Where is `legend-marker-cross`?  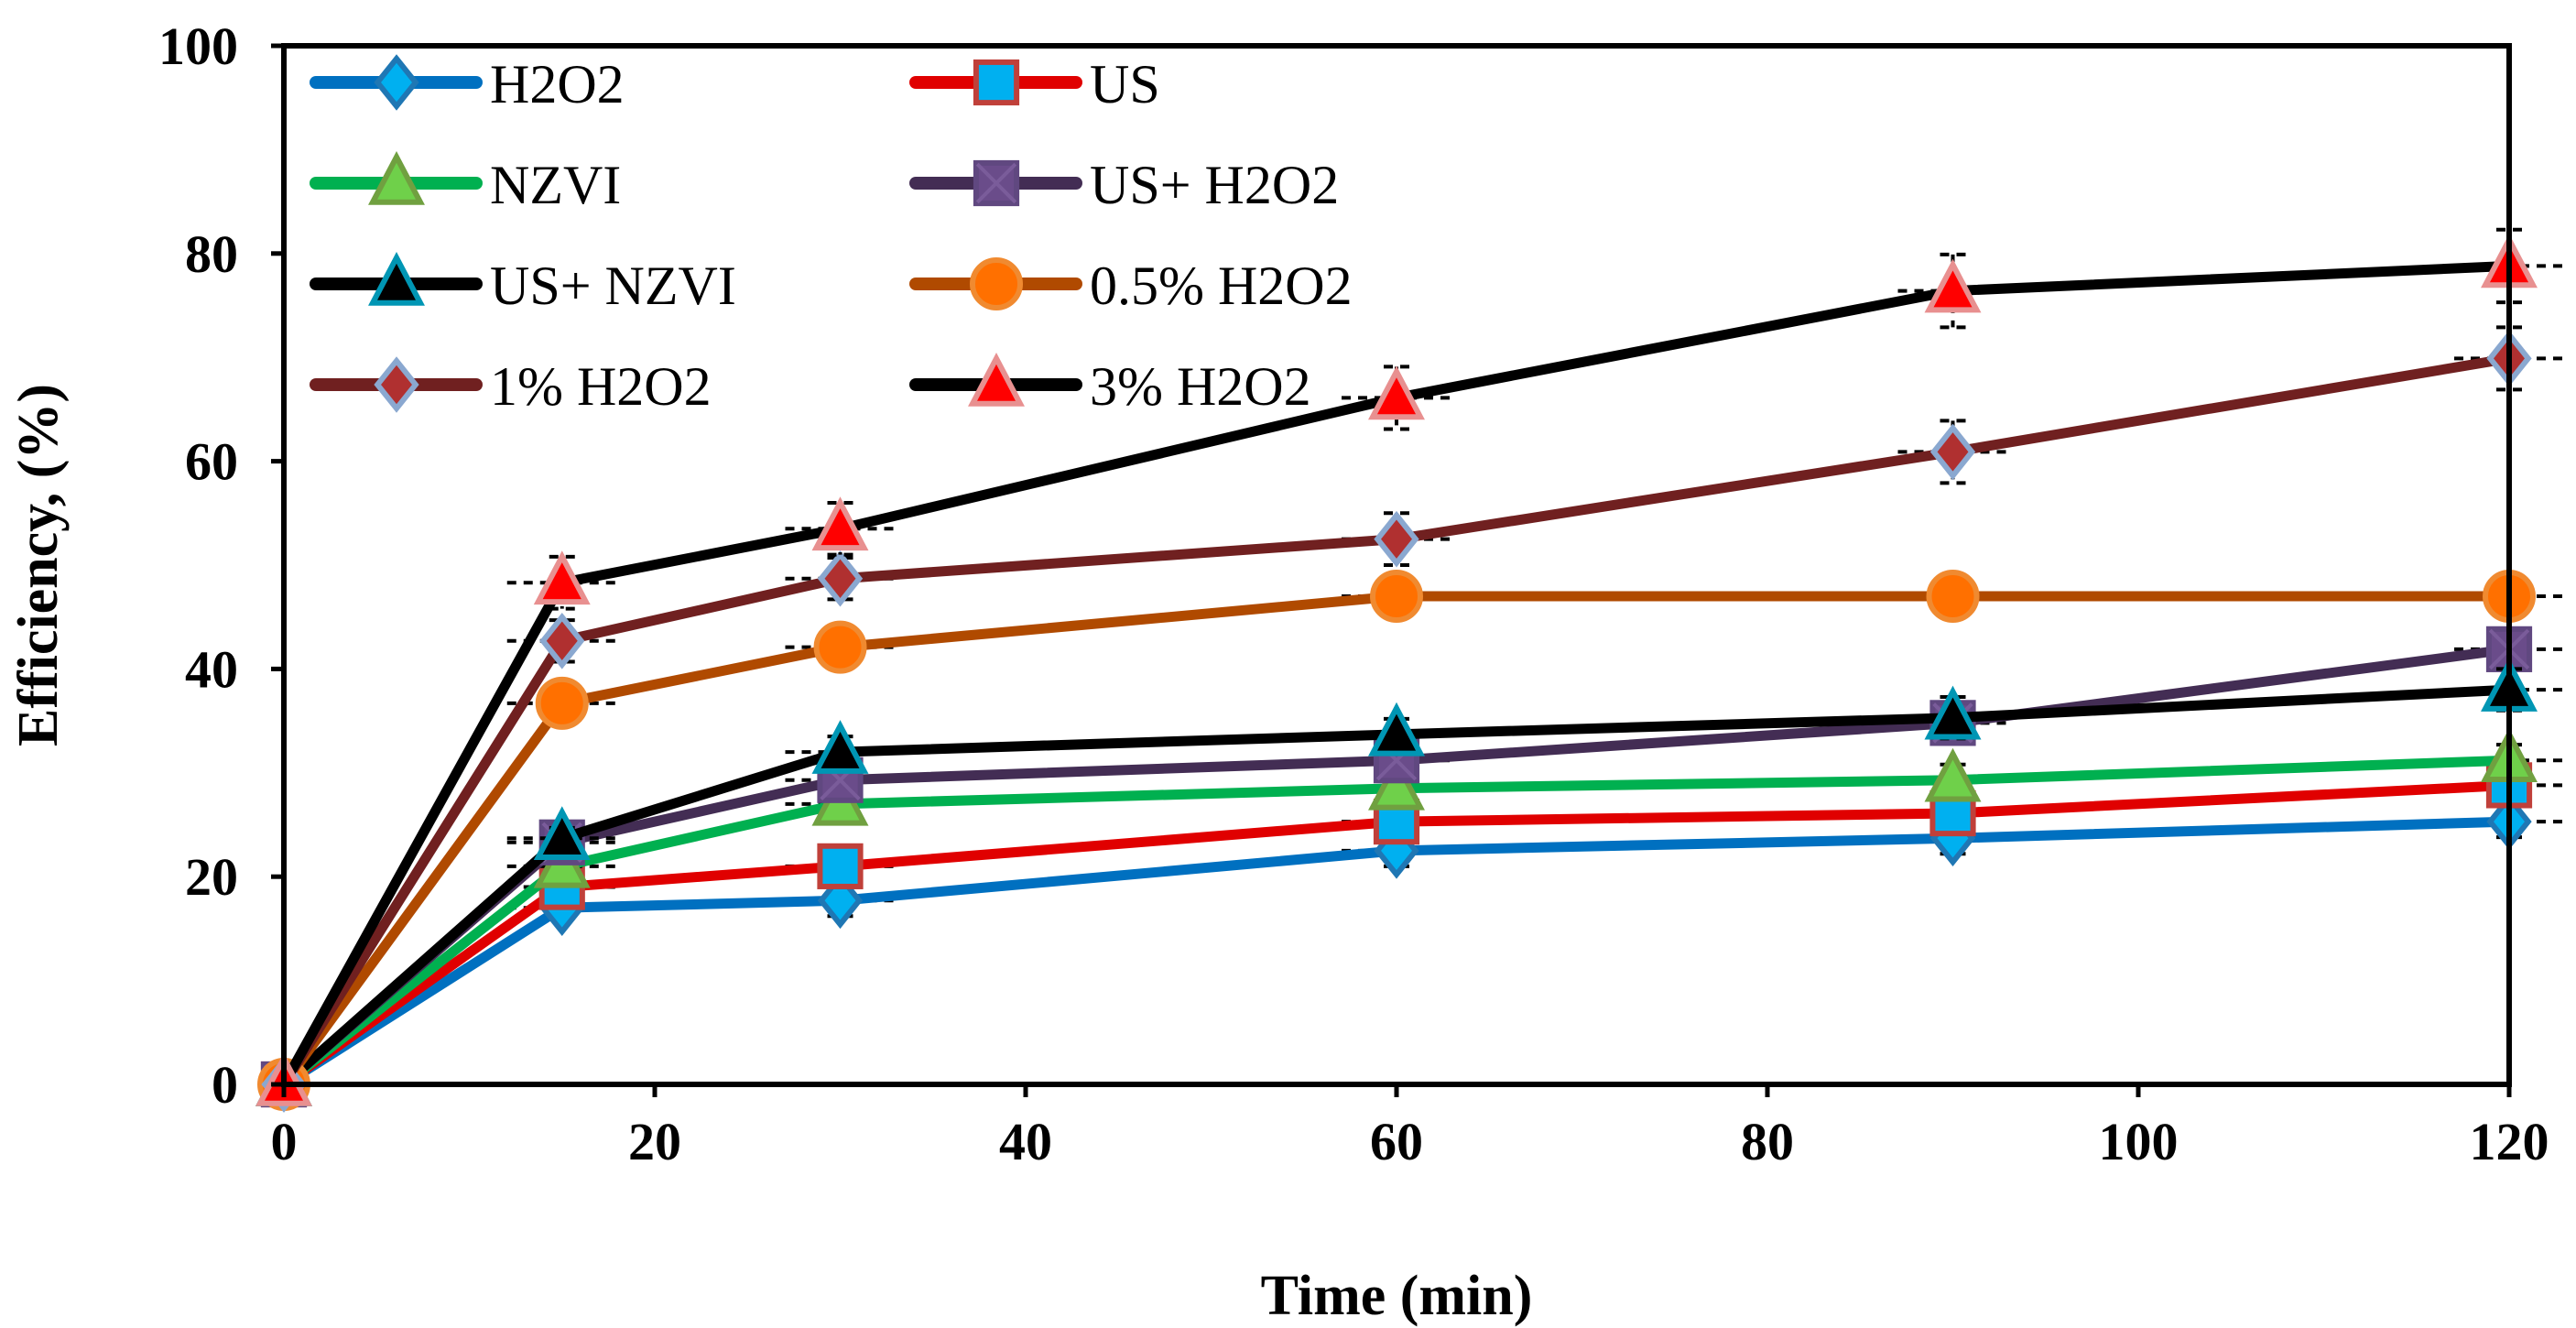 legend-marker-cross is located at coordinates (996, 183).